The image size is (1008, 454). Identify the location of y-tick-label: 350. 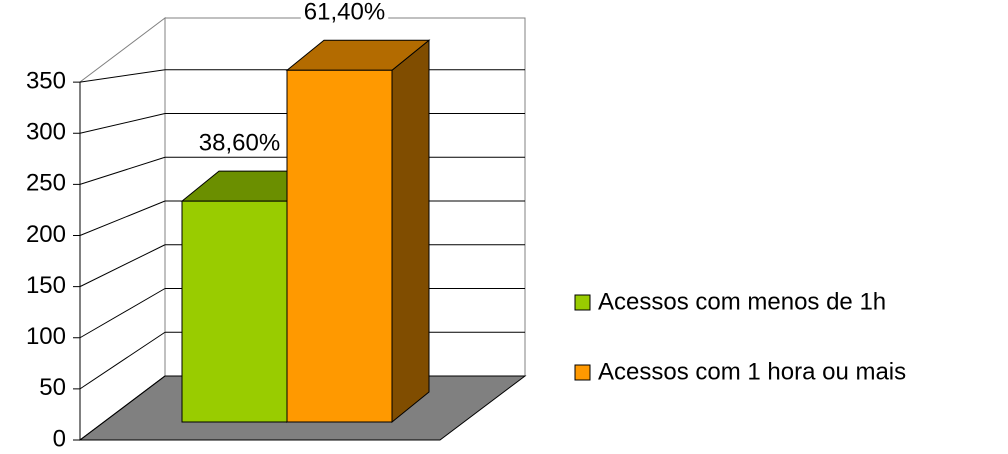
(46, 80).